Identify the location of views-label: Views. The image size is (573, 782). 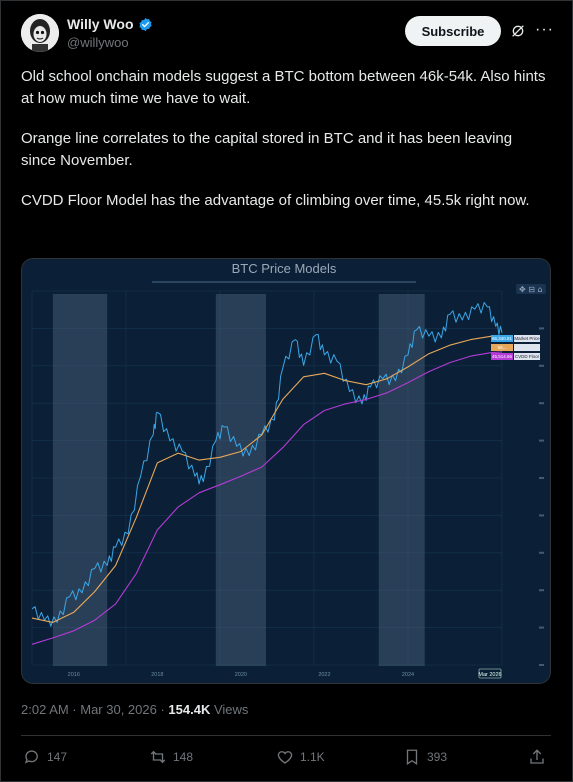
(229, 709).